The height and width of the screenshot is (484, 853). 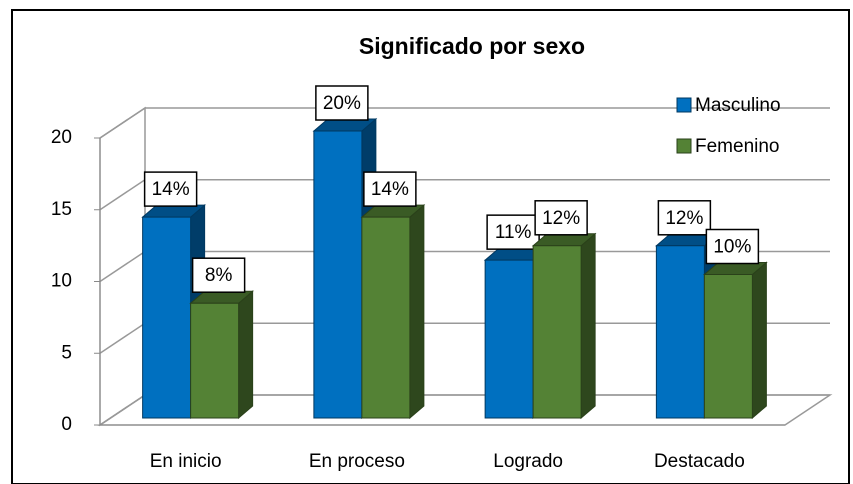 I want to click on value-label: 10%, so click(x=732, y=247).